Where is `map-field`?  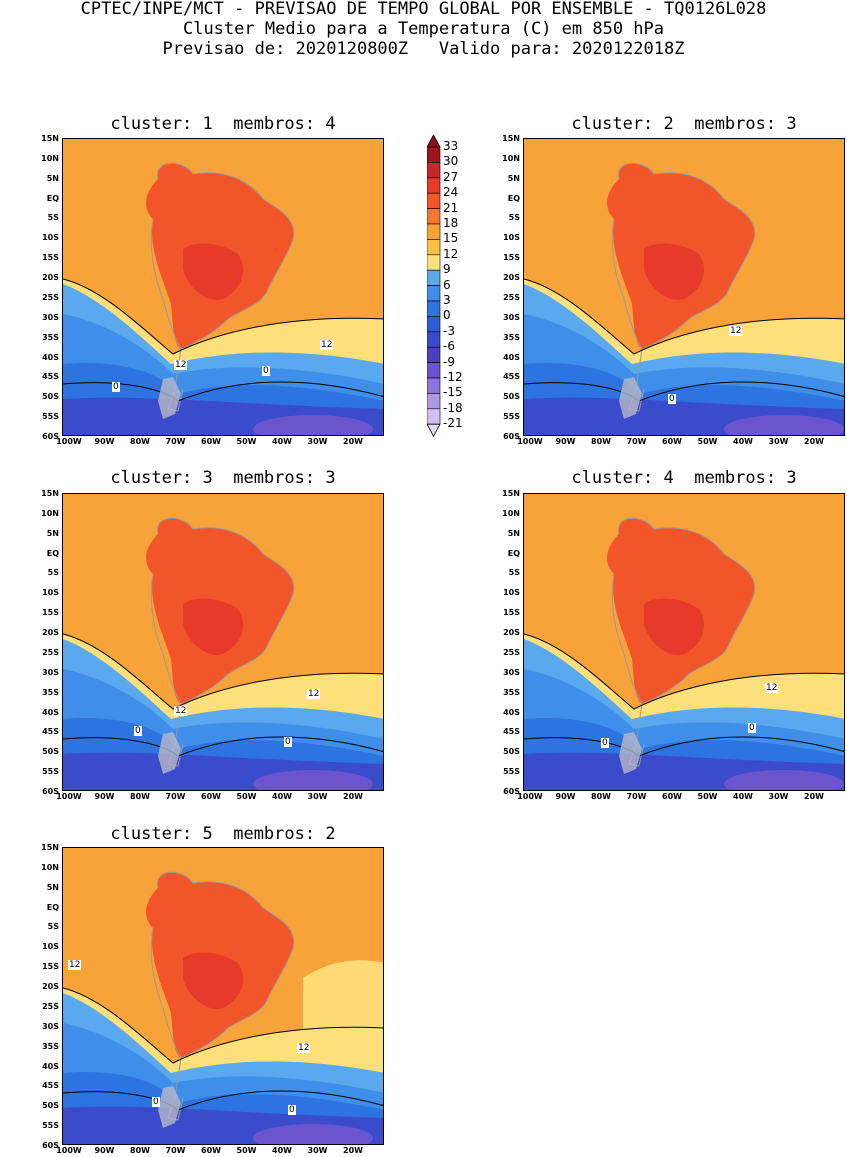
map-field is located at coordinates (223, 287).